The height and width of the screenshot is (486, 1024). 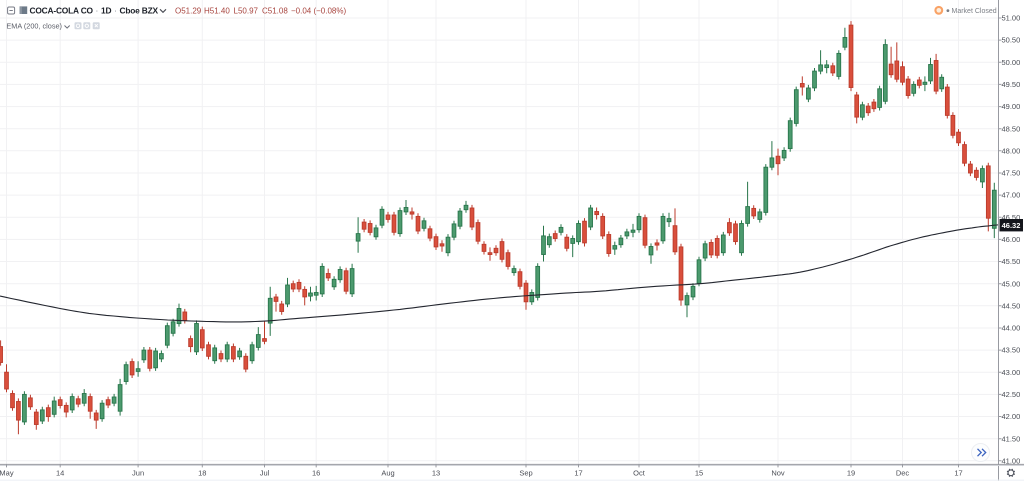 I want to click on svg-text: 50.00, so click(x=1011, y=62).